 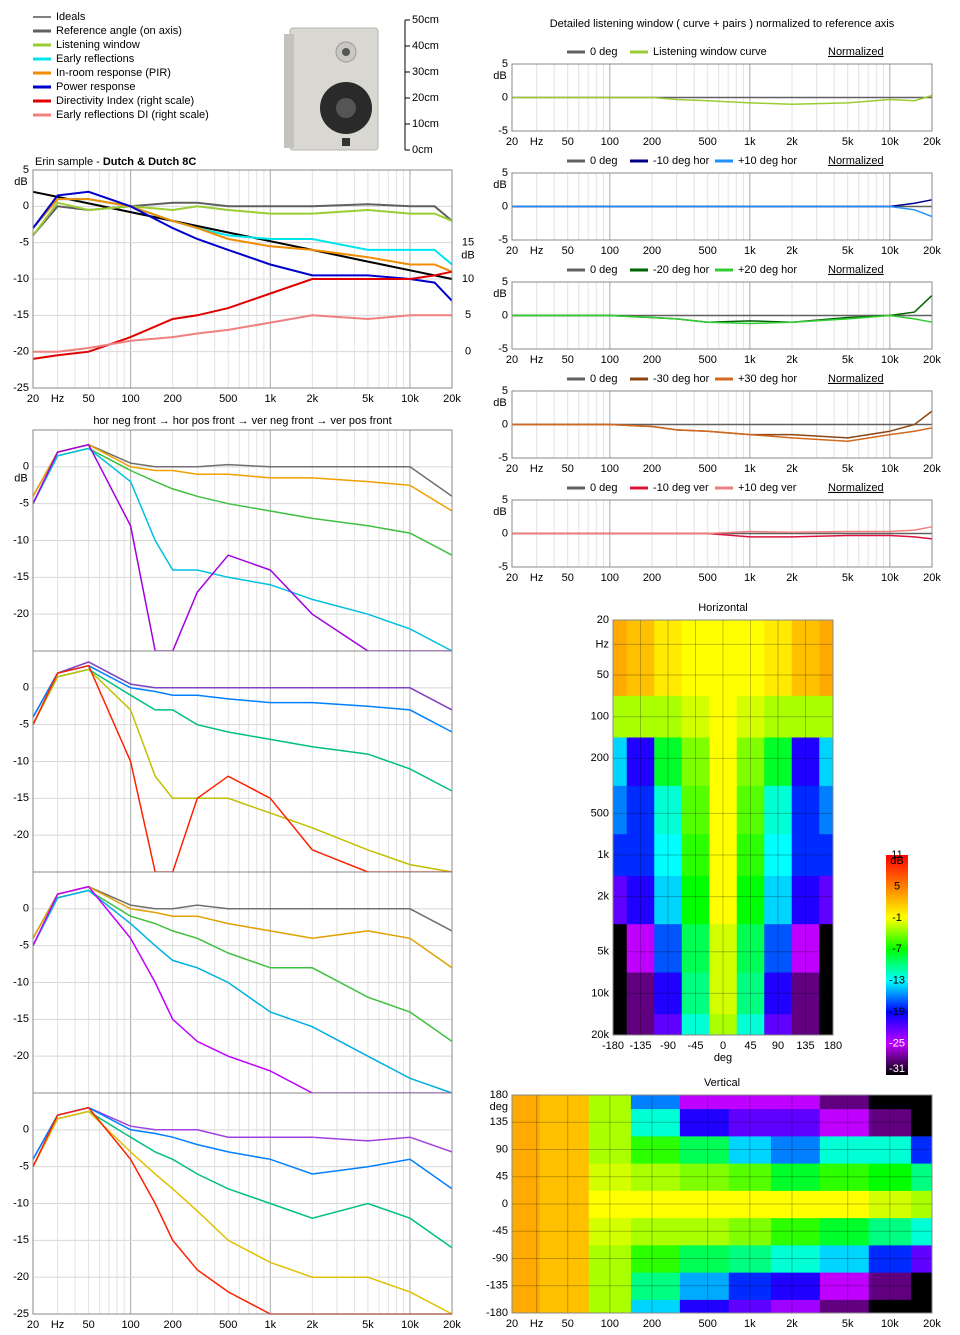 I want to click on y2-tick-label: 0, so click(x=468, y=352).